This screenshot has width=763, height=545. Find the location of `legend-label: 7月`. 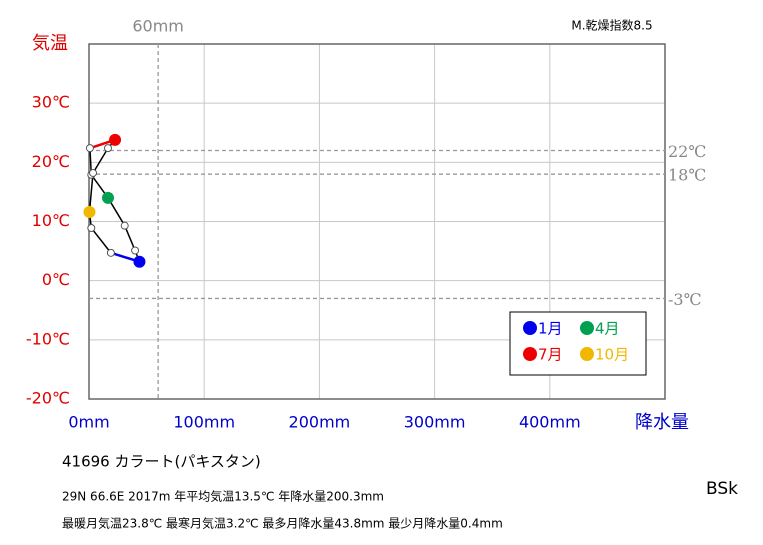

legend-label: 7月 is located at coordinates (550, 355).